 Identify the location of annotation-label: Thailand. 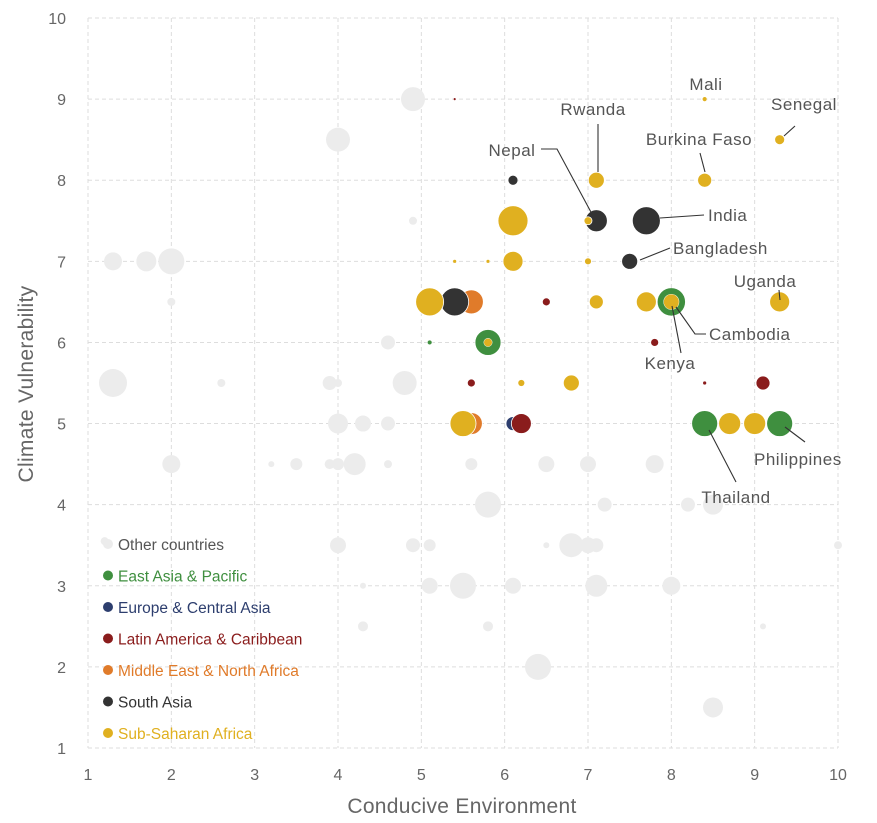
(735, 497).